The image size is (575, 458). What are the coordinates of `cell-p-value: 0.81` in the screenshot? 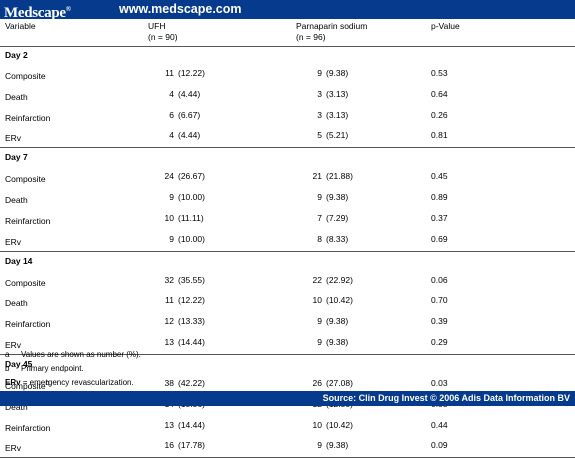 It's located at (439, 135).